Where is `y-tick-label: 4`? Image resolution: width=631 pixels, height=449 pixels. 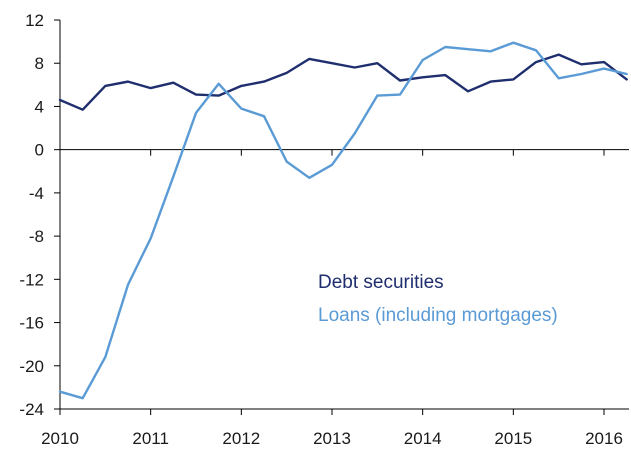 y-tick-label: 4 is located at coordinates (39, 106).